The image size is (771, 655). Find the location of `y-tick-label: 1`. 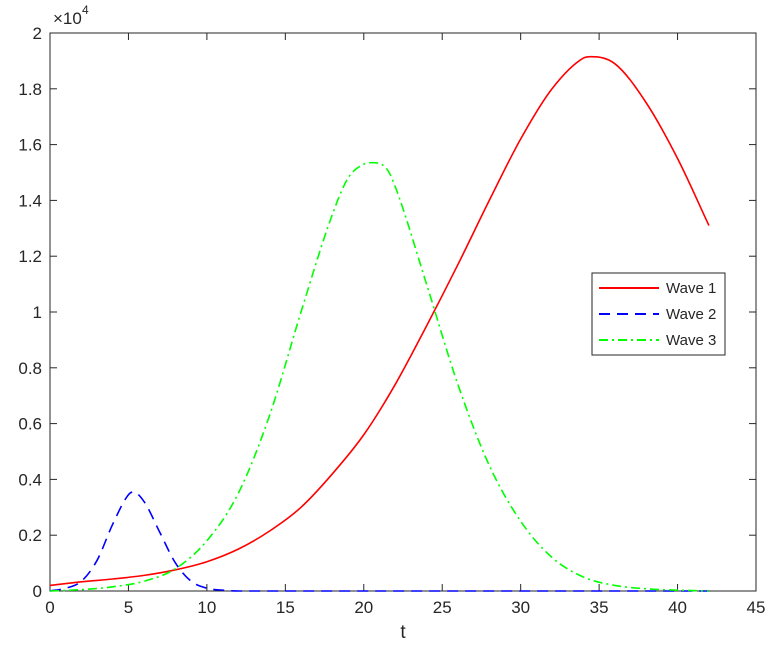

y-tick-label: 1 is located at coordinates (37, 312).